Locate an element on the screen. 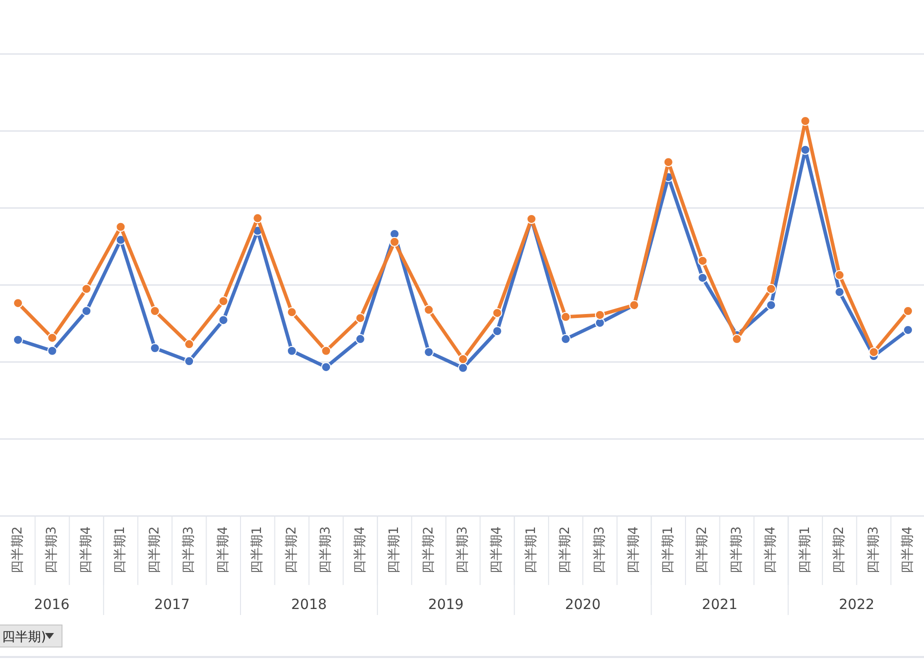 Image resolution: width=924 pixels, height=660 pixels. text: 2021 is located at coordinates (720, 605).